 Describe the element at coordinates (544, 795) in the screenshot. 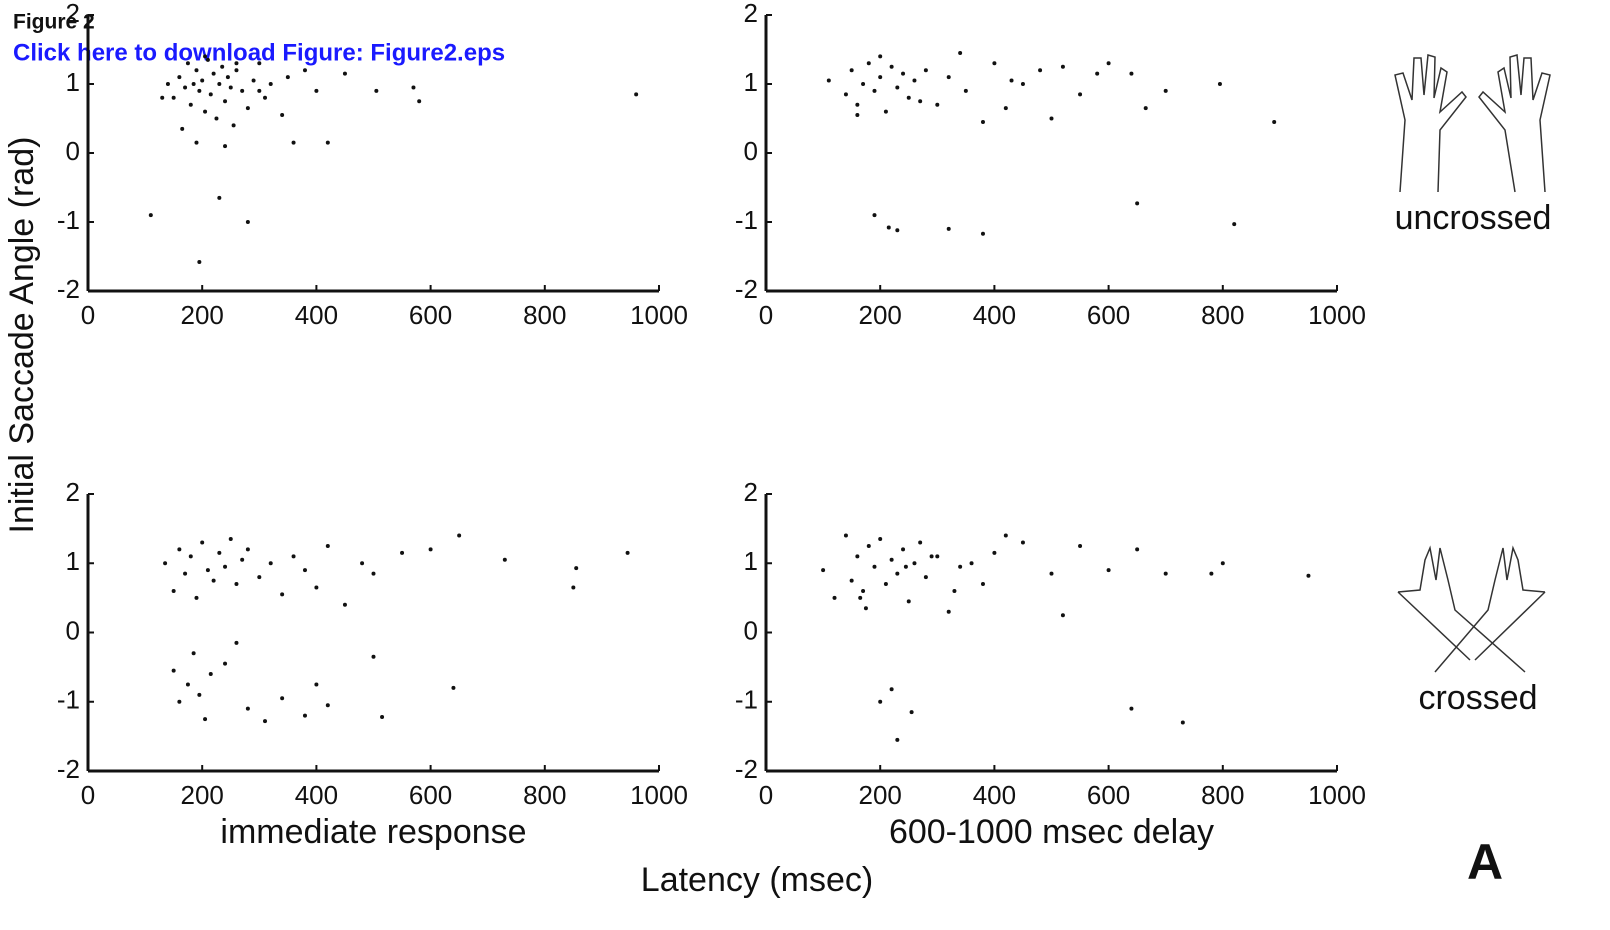

I see `x-tick-label: 800` at that location.